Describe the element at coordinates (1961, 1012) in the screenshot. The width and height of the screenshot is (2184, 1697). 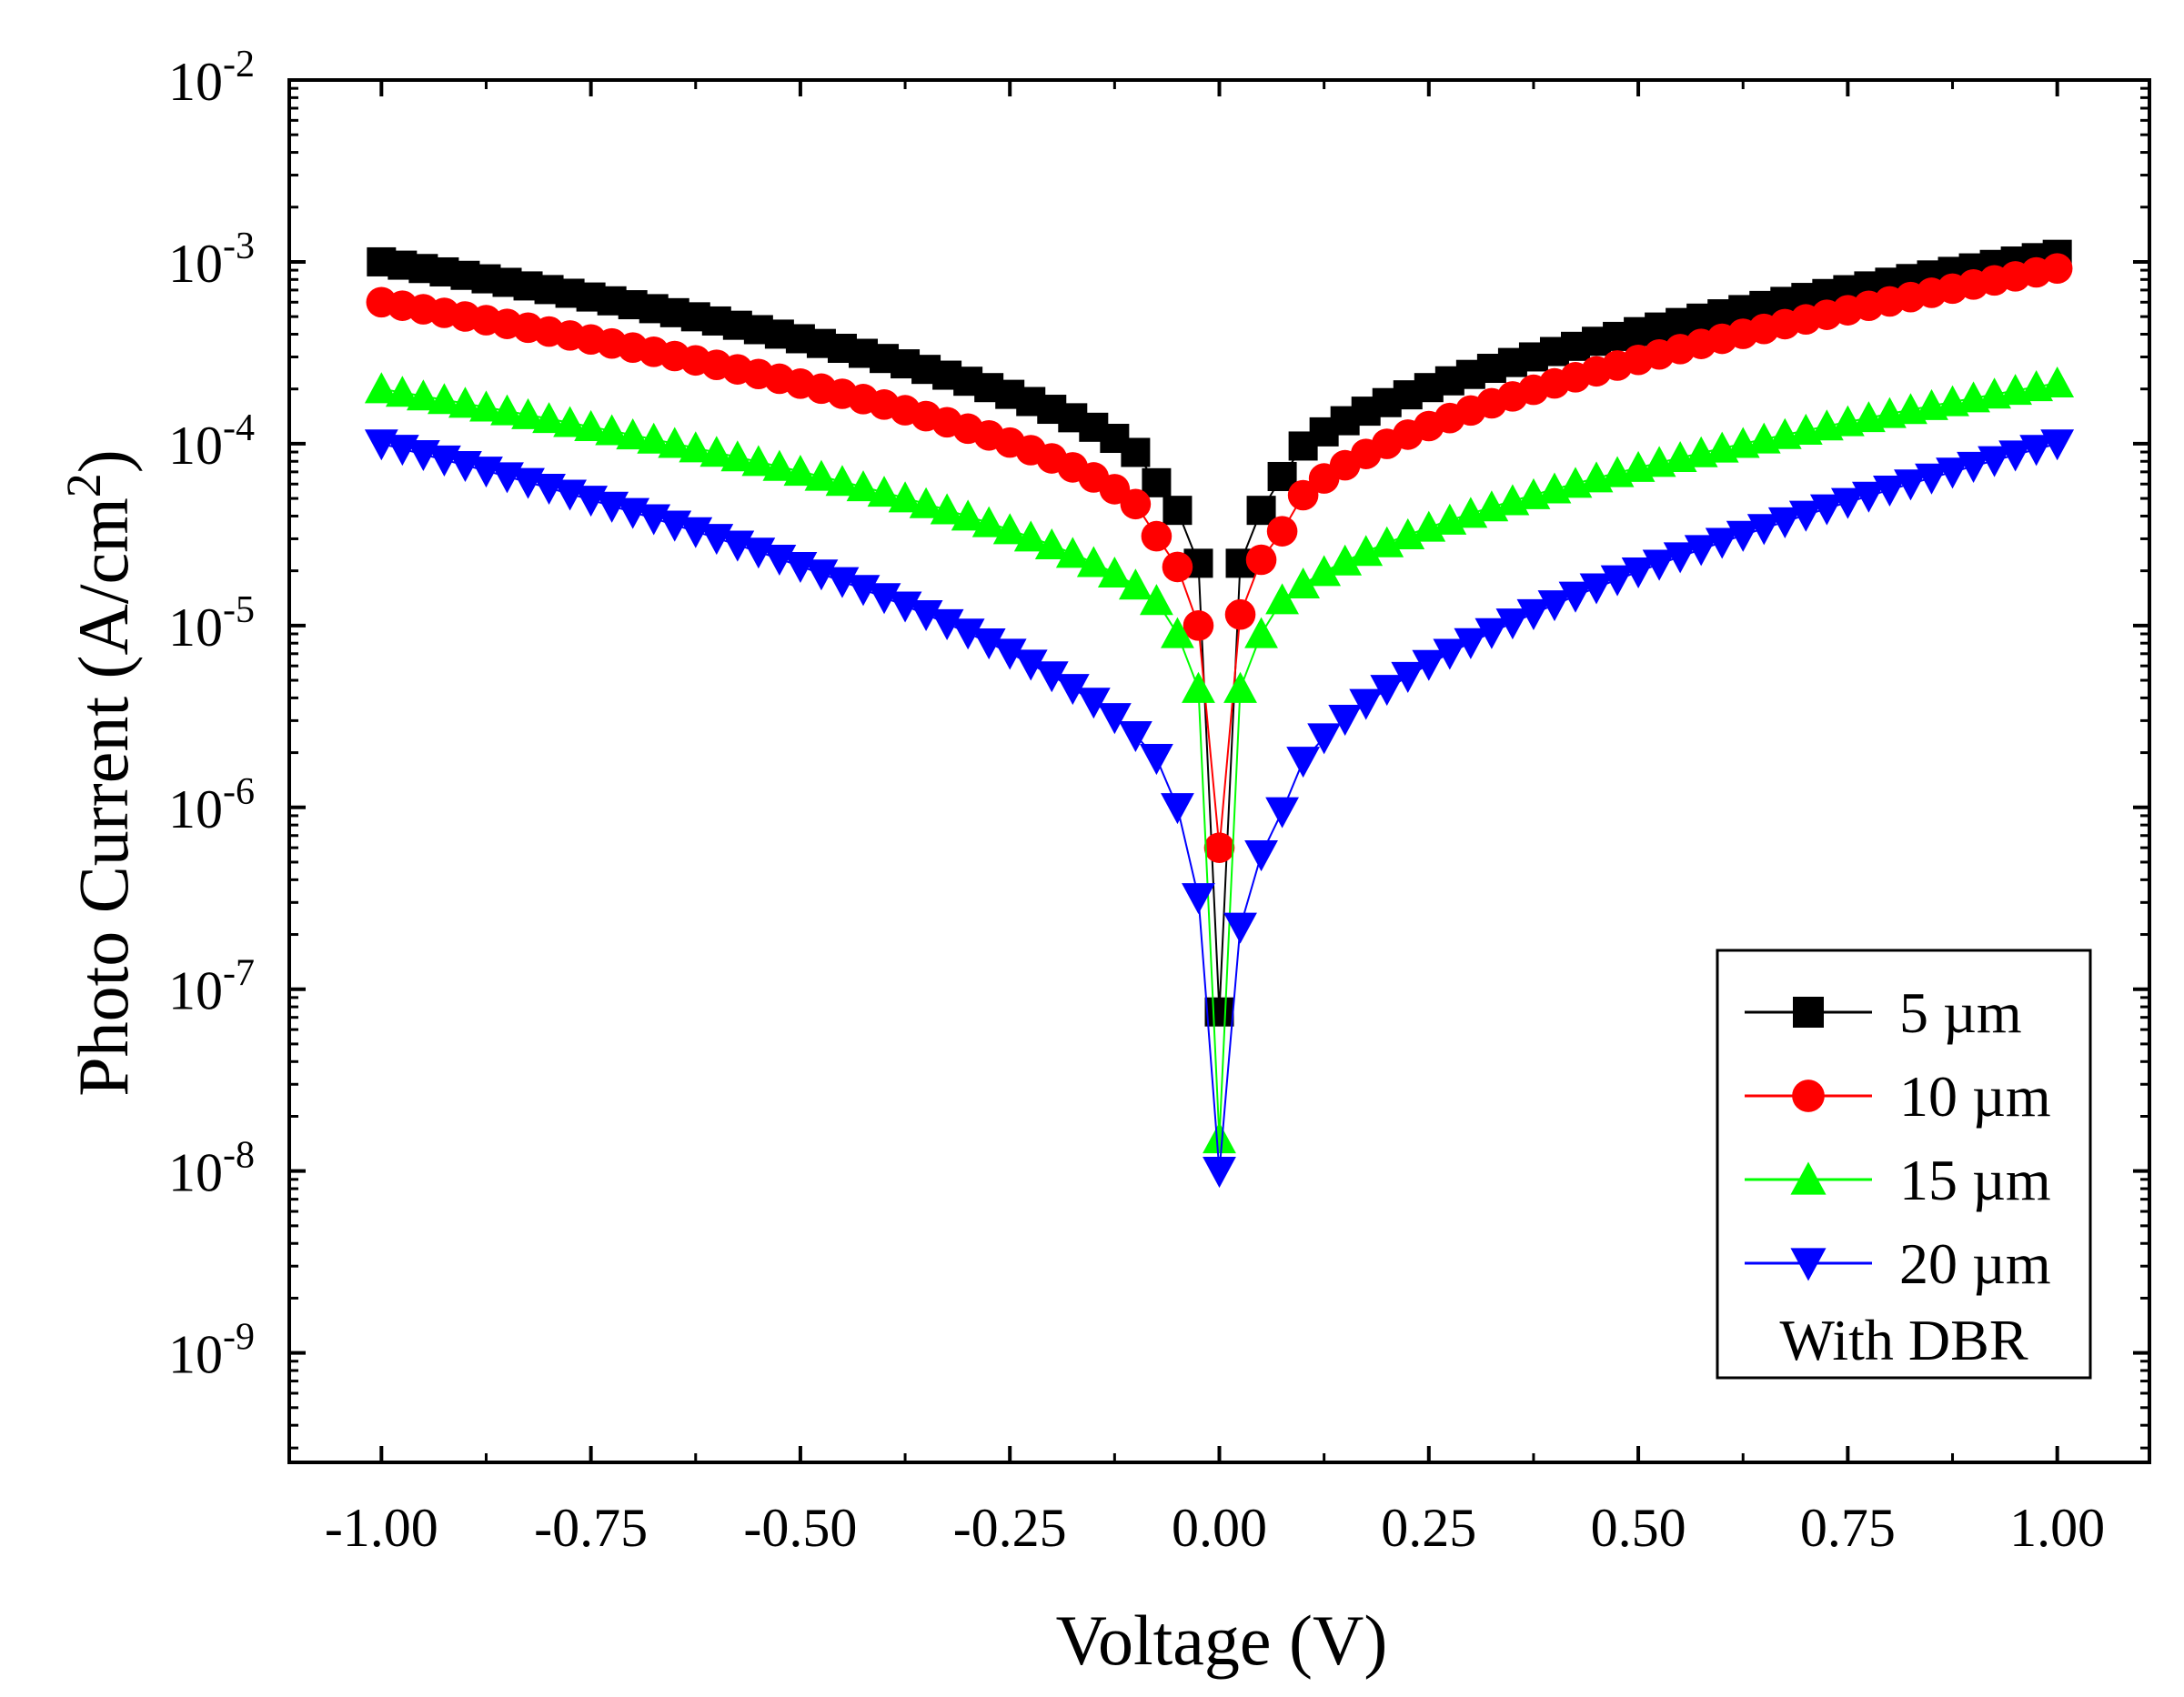
I see `legend-label: 5 µm` at that location.